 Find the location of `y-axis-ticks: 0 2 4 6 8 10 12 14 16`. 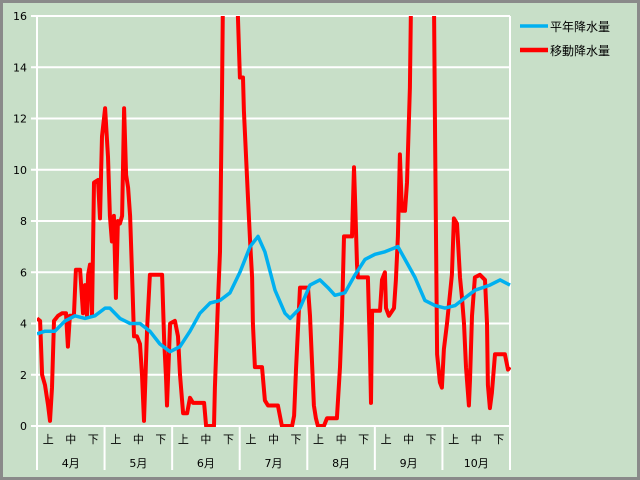

y-axis-ticks: 0 2 4 6 8 10 12 14 16 is located at coordinates (20, 221).